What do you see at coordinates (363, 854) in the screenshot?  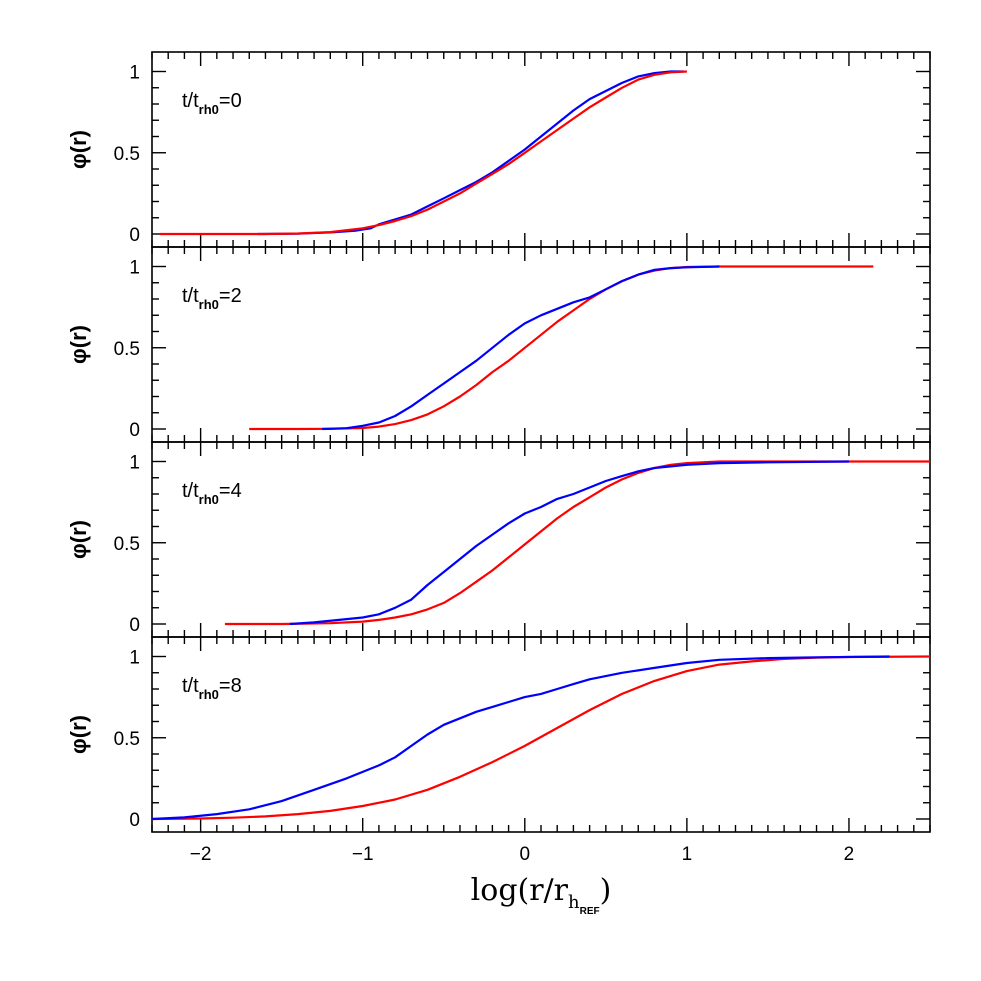 I see `x-tick-label: −1` at bounding box center [363, 854].